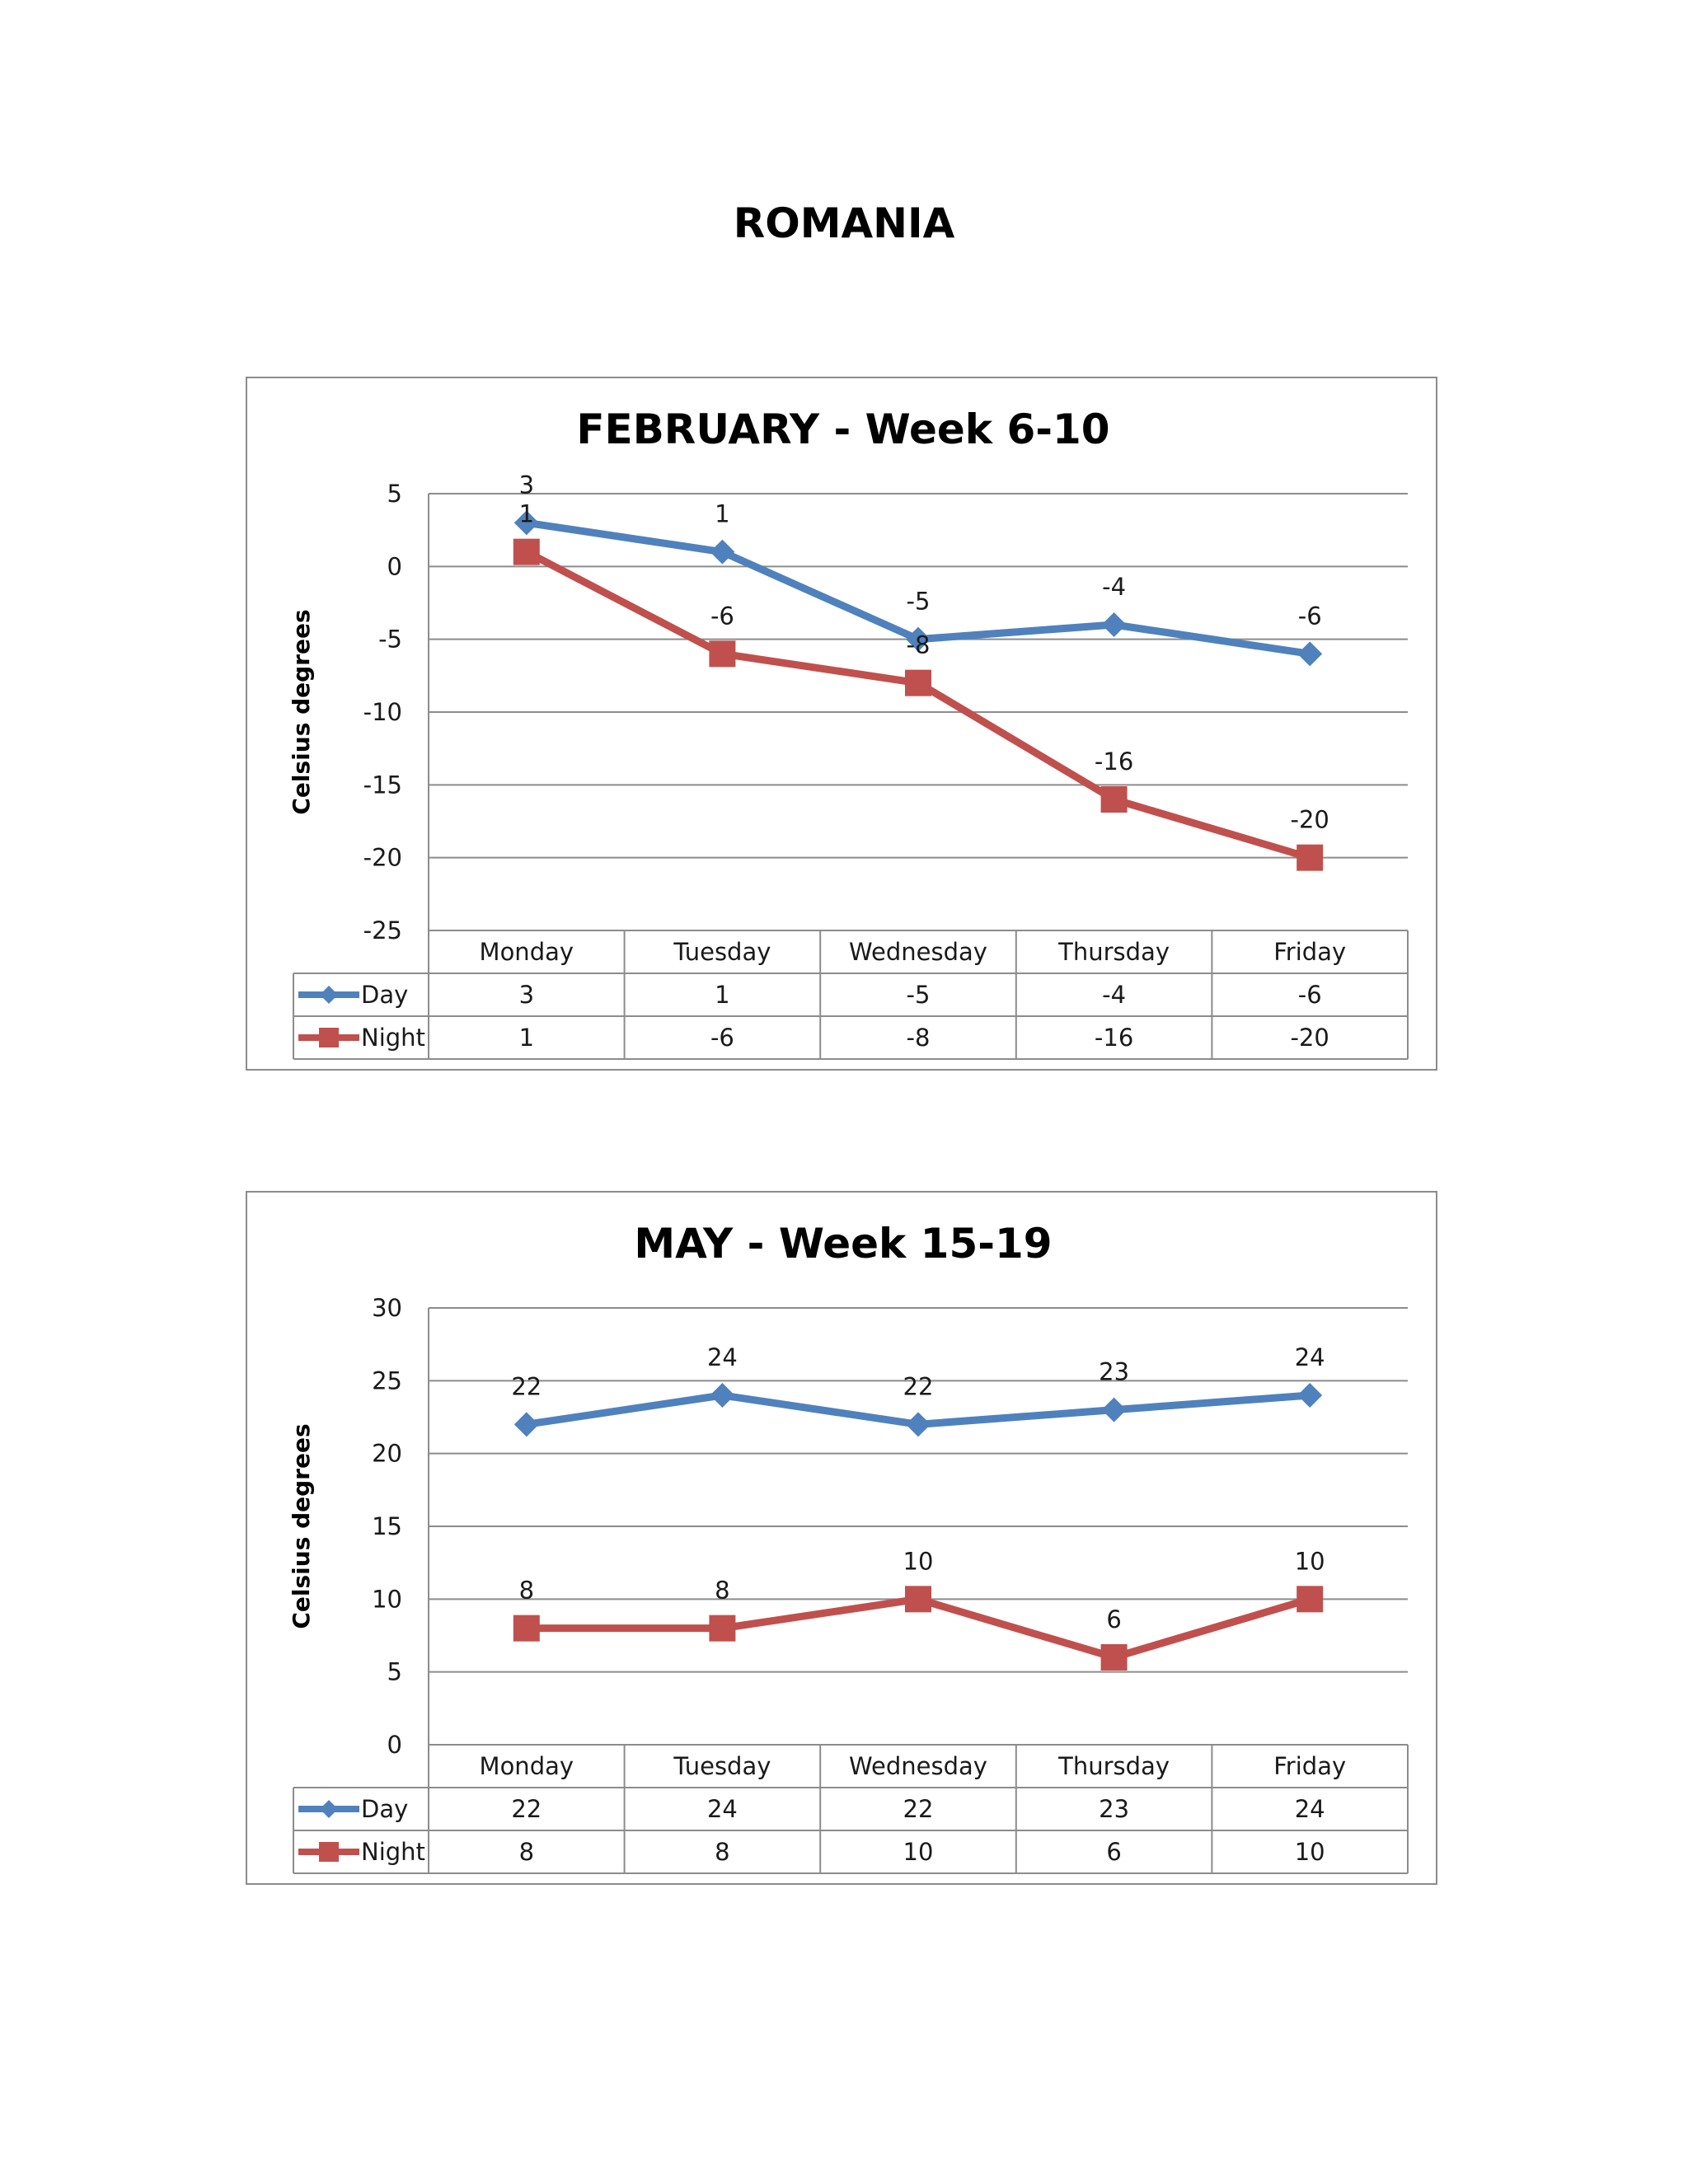 This screenshot has width=1688, height=2184. Describe the element at coordinates (387, 1308) in the screenshot. I see `y-tick-label: 30` at that location.